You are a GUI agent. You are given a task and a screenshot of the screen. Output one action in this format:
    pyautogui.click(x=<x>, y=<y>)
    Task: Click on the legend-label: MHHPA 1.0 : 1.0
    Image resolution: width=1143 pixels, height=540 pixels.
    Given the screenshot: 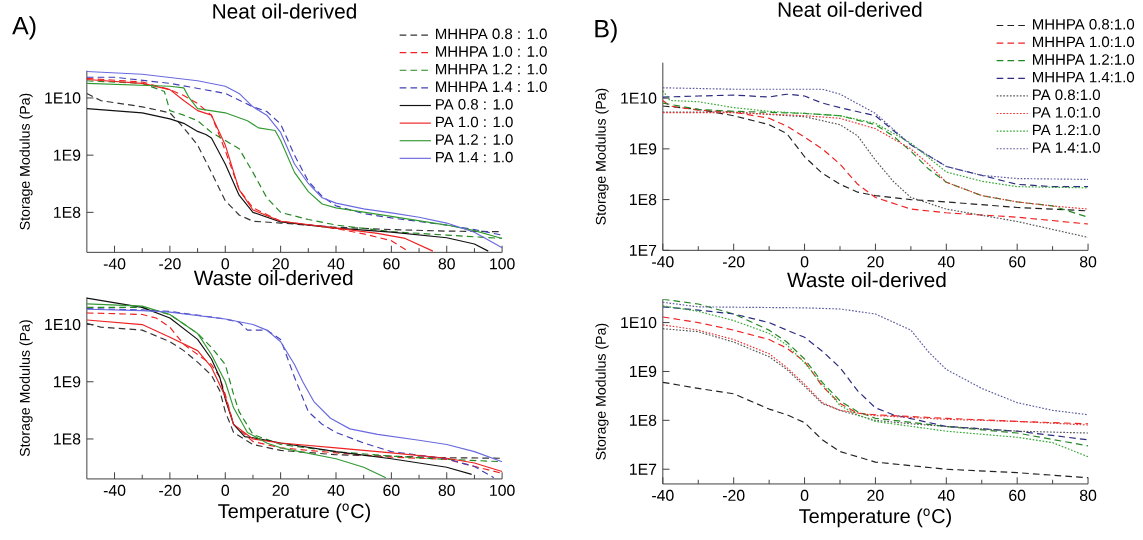 What is the action you would take?
    pyautogui.click(x=491, y=51)
    